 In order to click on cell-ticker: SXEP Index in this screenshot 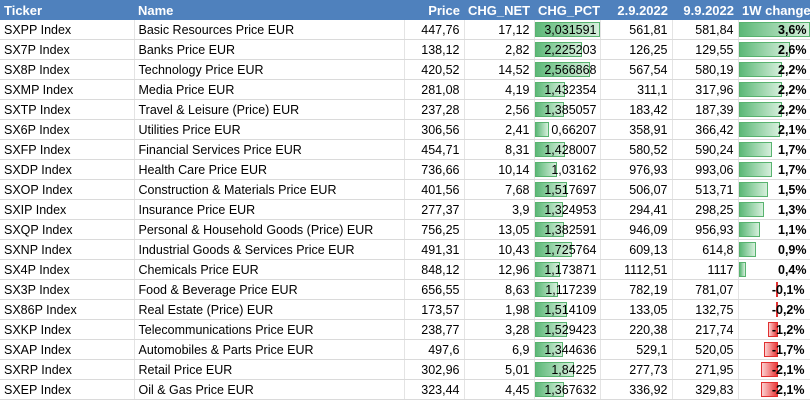, I will do `click(67, 389)`.